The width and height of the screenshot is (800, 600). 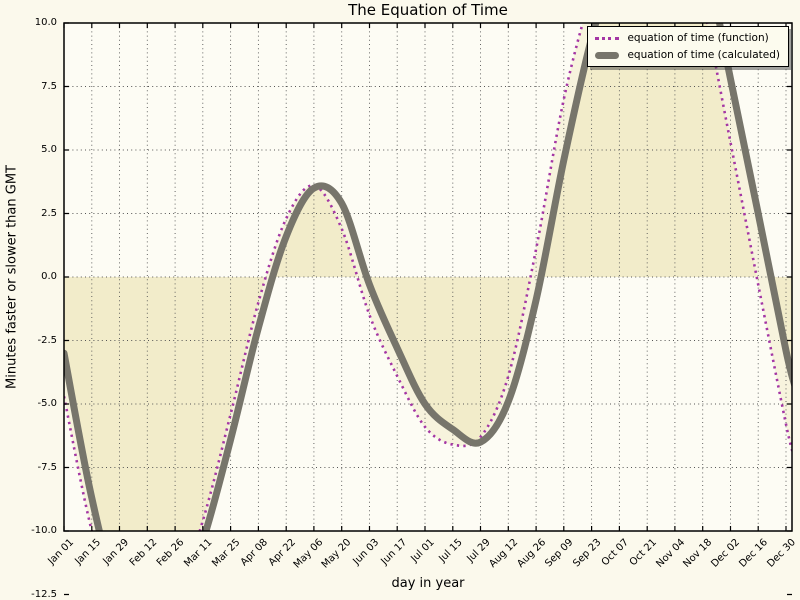 I want to click on legend-label: equation of time (function), so click(x=698, y=38).